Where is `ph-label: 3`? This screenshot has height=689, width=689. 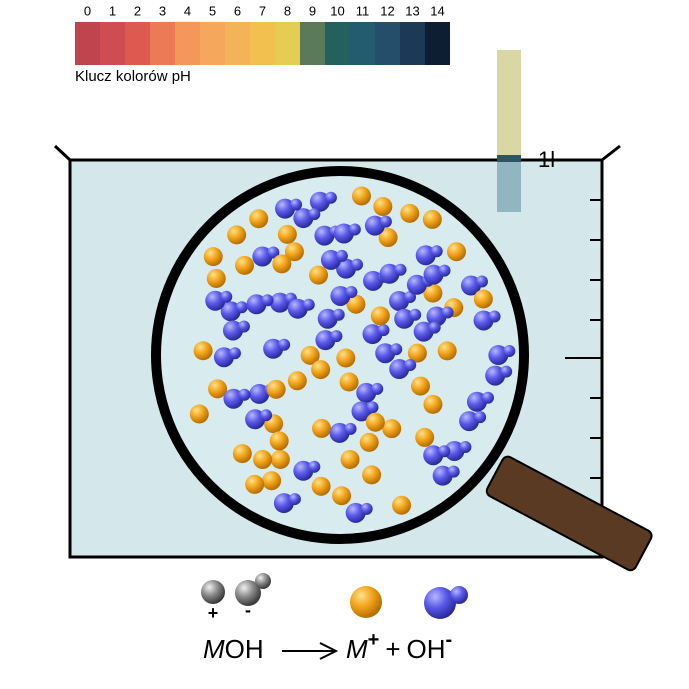 ph-label: 3 is located at coordinates (162, 10).